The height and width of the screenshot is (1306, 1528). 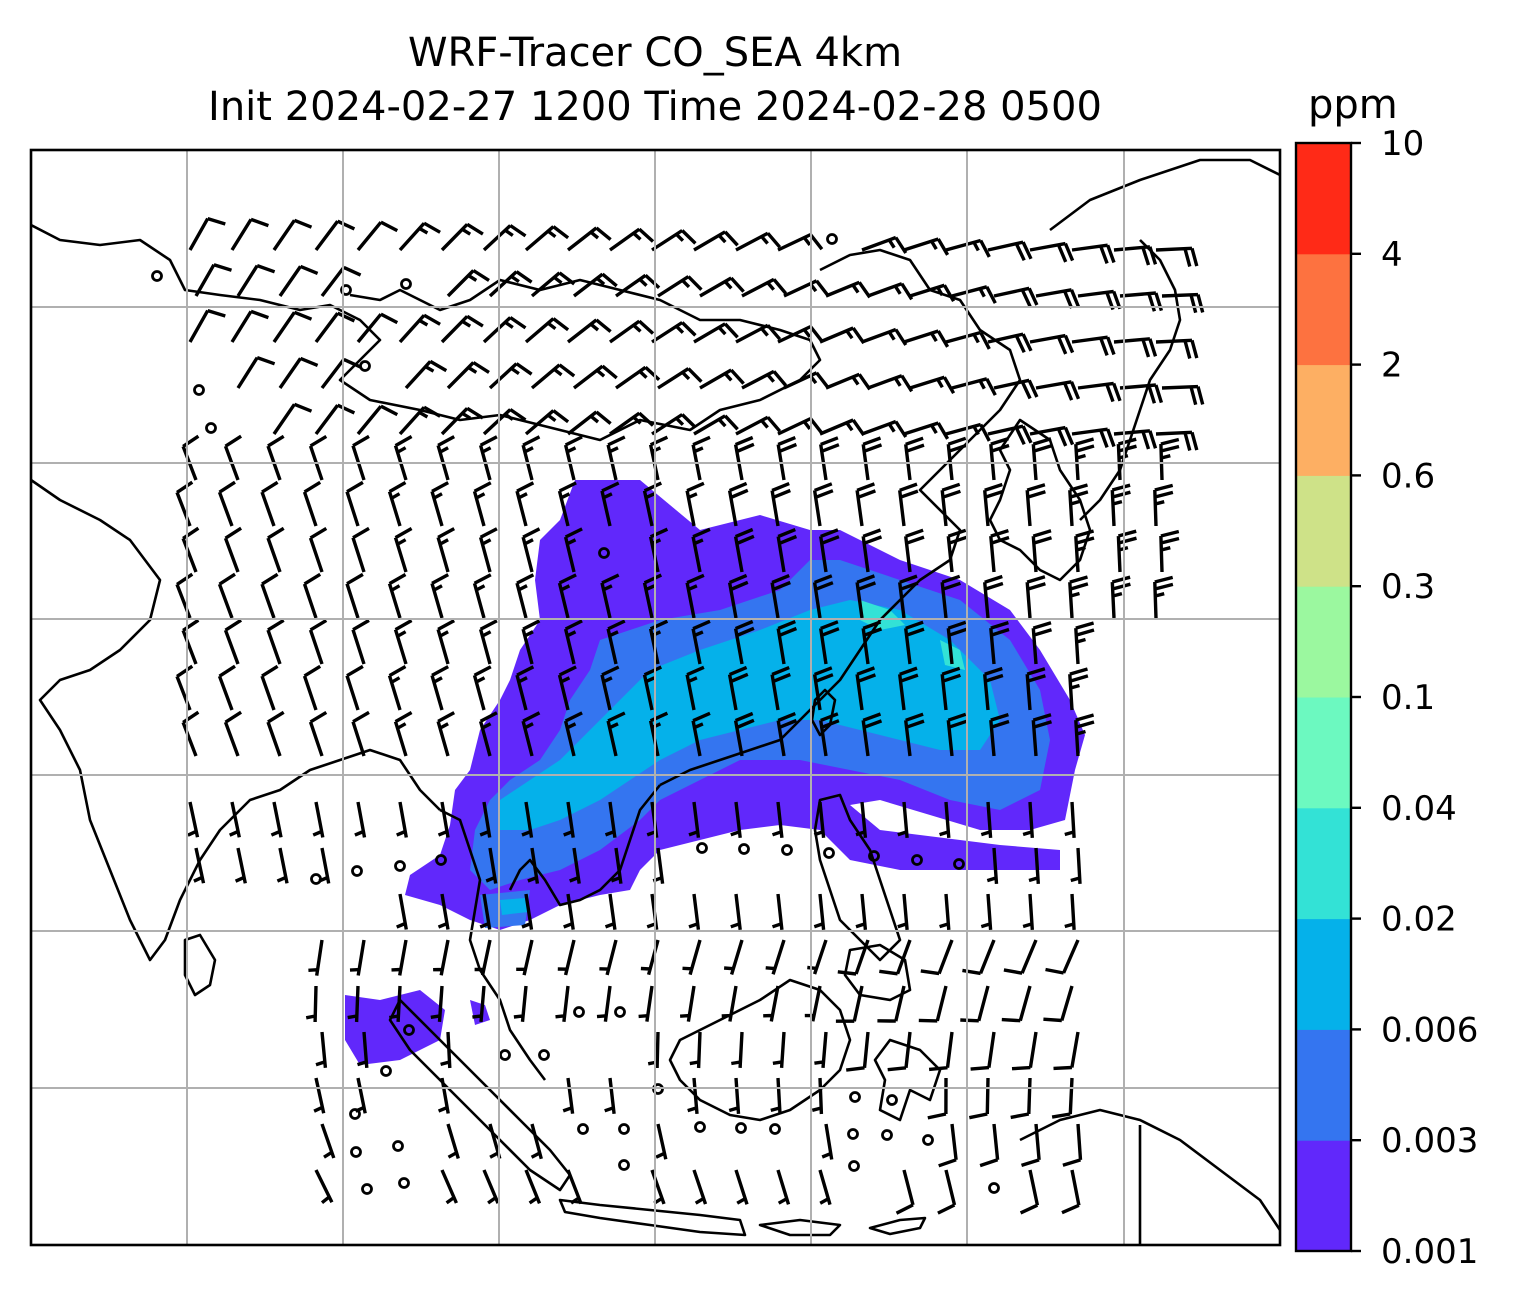 What do you see at coordinates (1402, 144) in the screenshot?
I see `colorbar-tick-label: 10` at bounding box center [1402, 144].